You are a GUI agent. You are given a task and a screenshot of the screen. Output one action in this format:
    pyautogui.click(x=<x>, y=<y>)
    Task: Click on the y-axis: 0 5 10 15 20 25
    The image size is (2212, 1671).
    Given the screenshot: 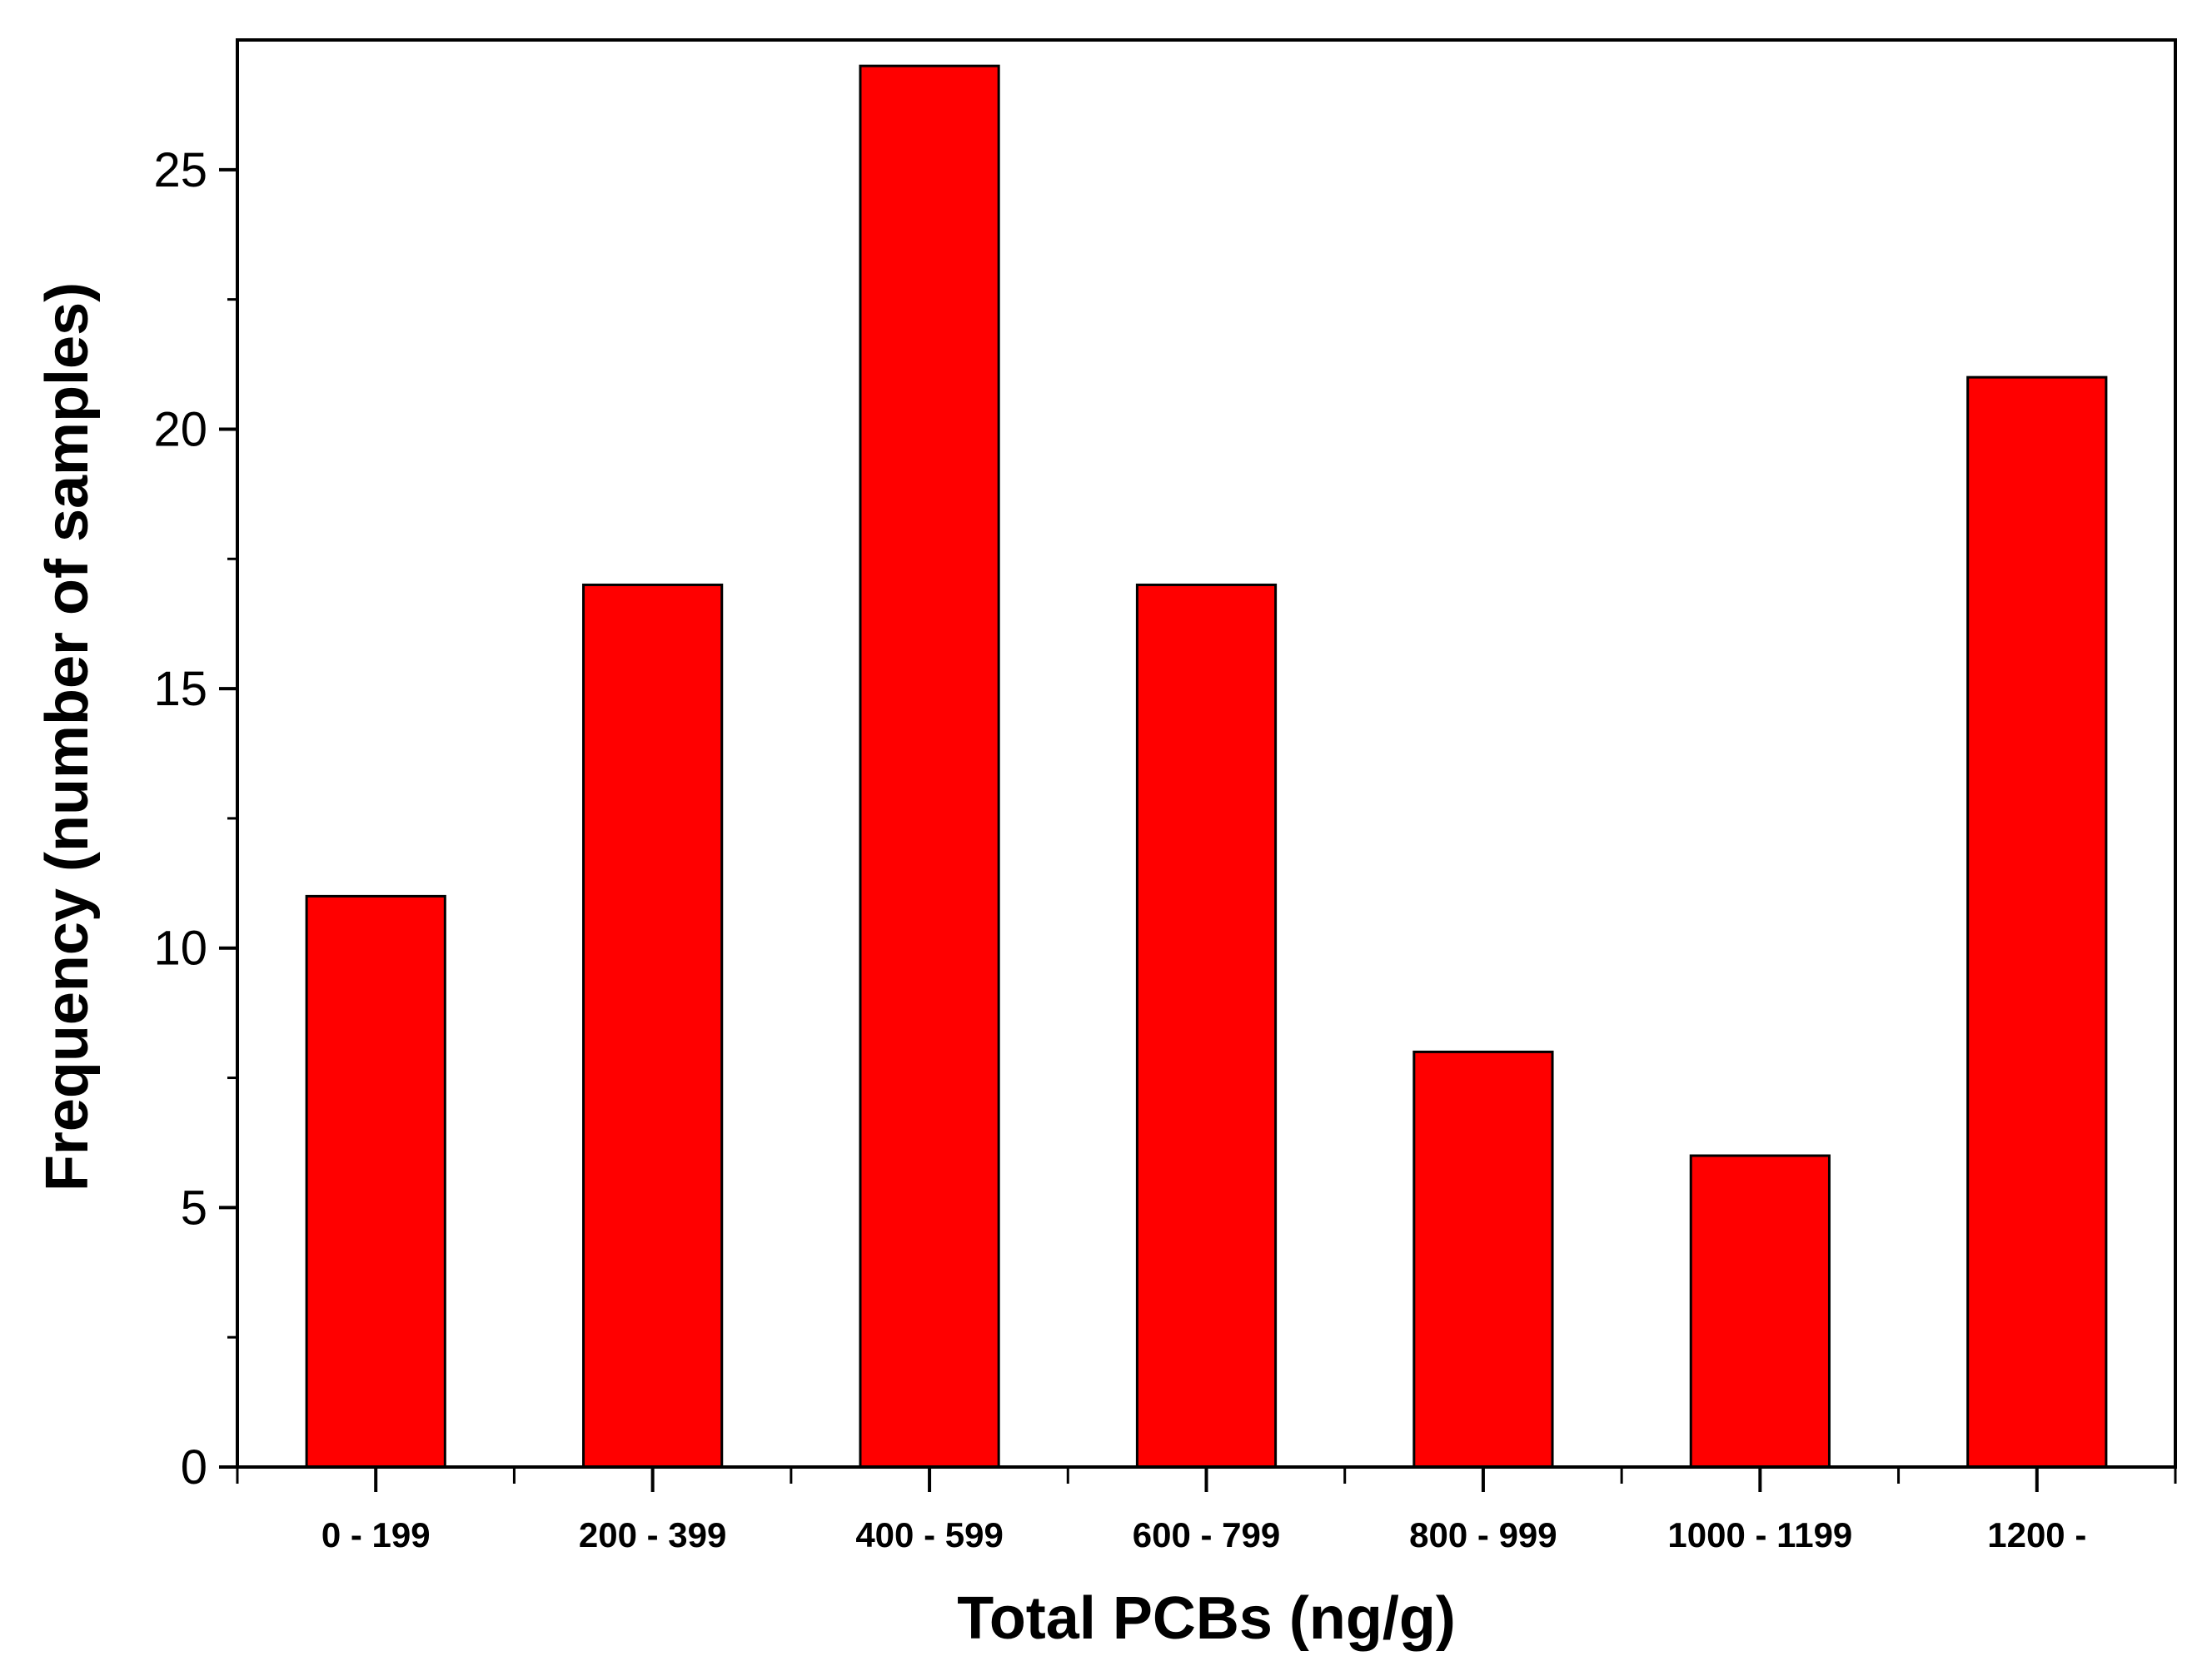 What is the action you would take?
    pyautogui.click(x=195, y=818)
    